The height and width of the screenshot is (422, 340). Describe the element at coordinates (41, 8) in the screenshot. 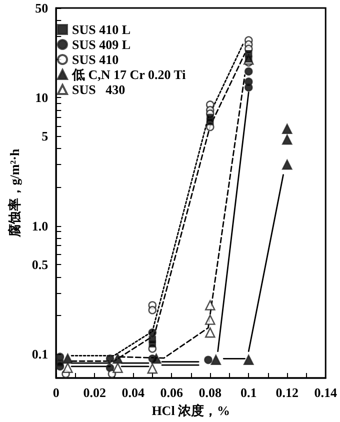

I see `y-tick-label: 50` at that location.